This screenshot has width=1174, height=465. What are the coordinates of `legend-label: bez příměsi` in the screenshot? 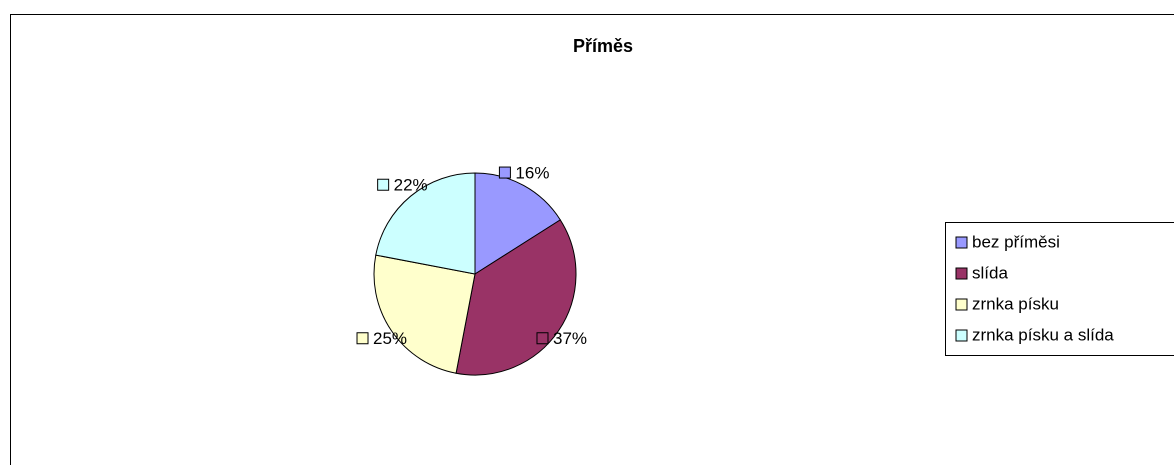 It's located at (1016, 241).